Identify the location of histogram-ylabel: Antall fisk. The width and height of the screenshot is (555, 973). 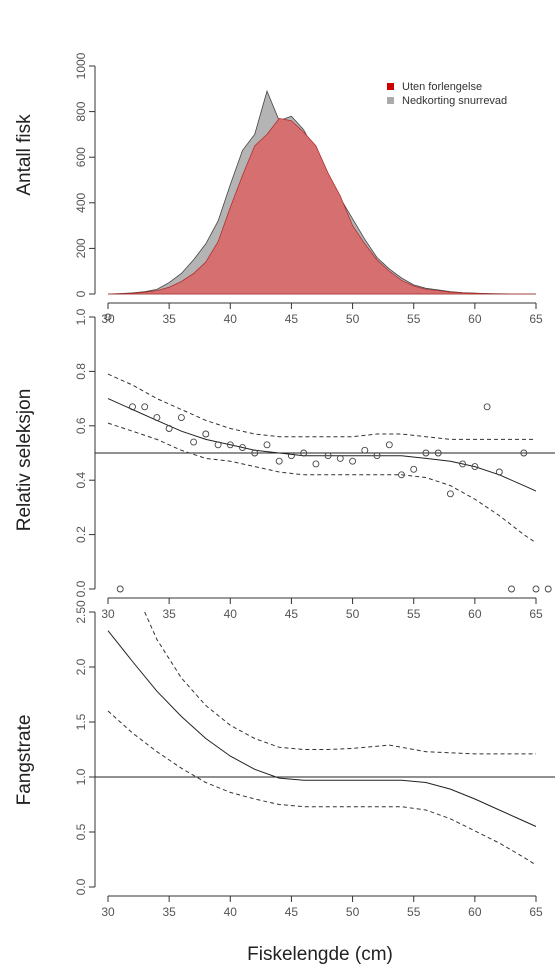
(24, 155).